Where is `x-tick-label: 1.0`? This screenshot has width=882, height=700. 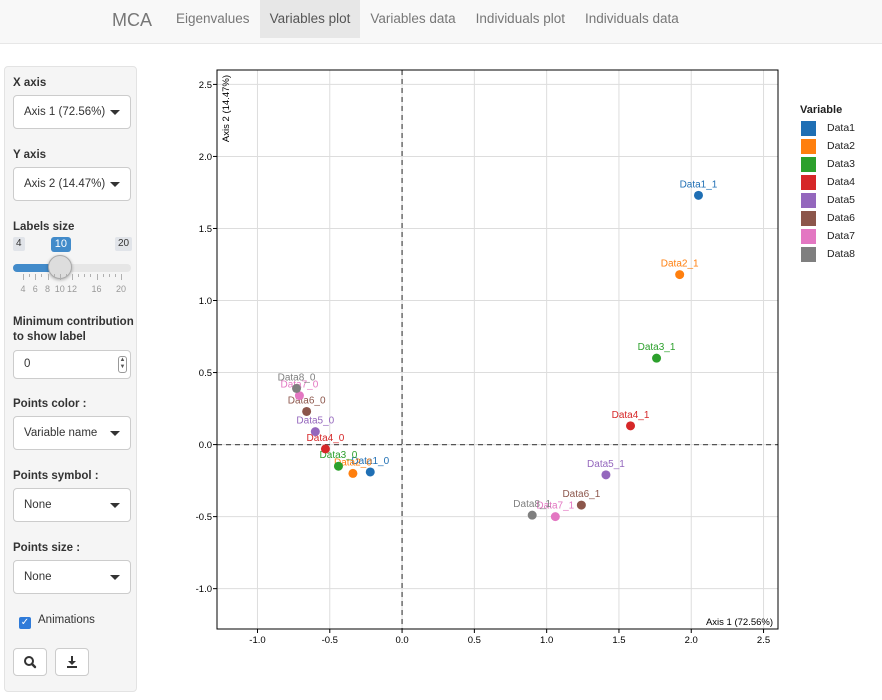
x-tick-label: 1.0 is located at coordinates (546, 640).